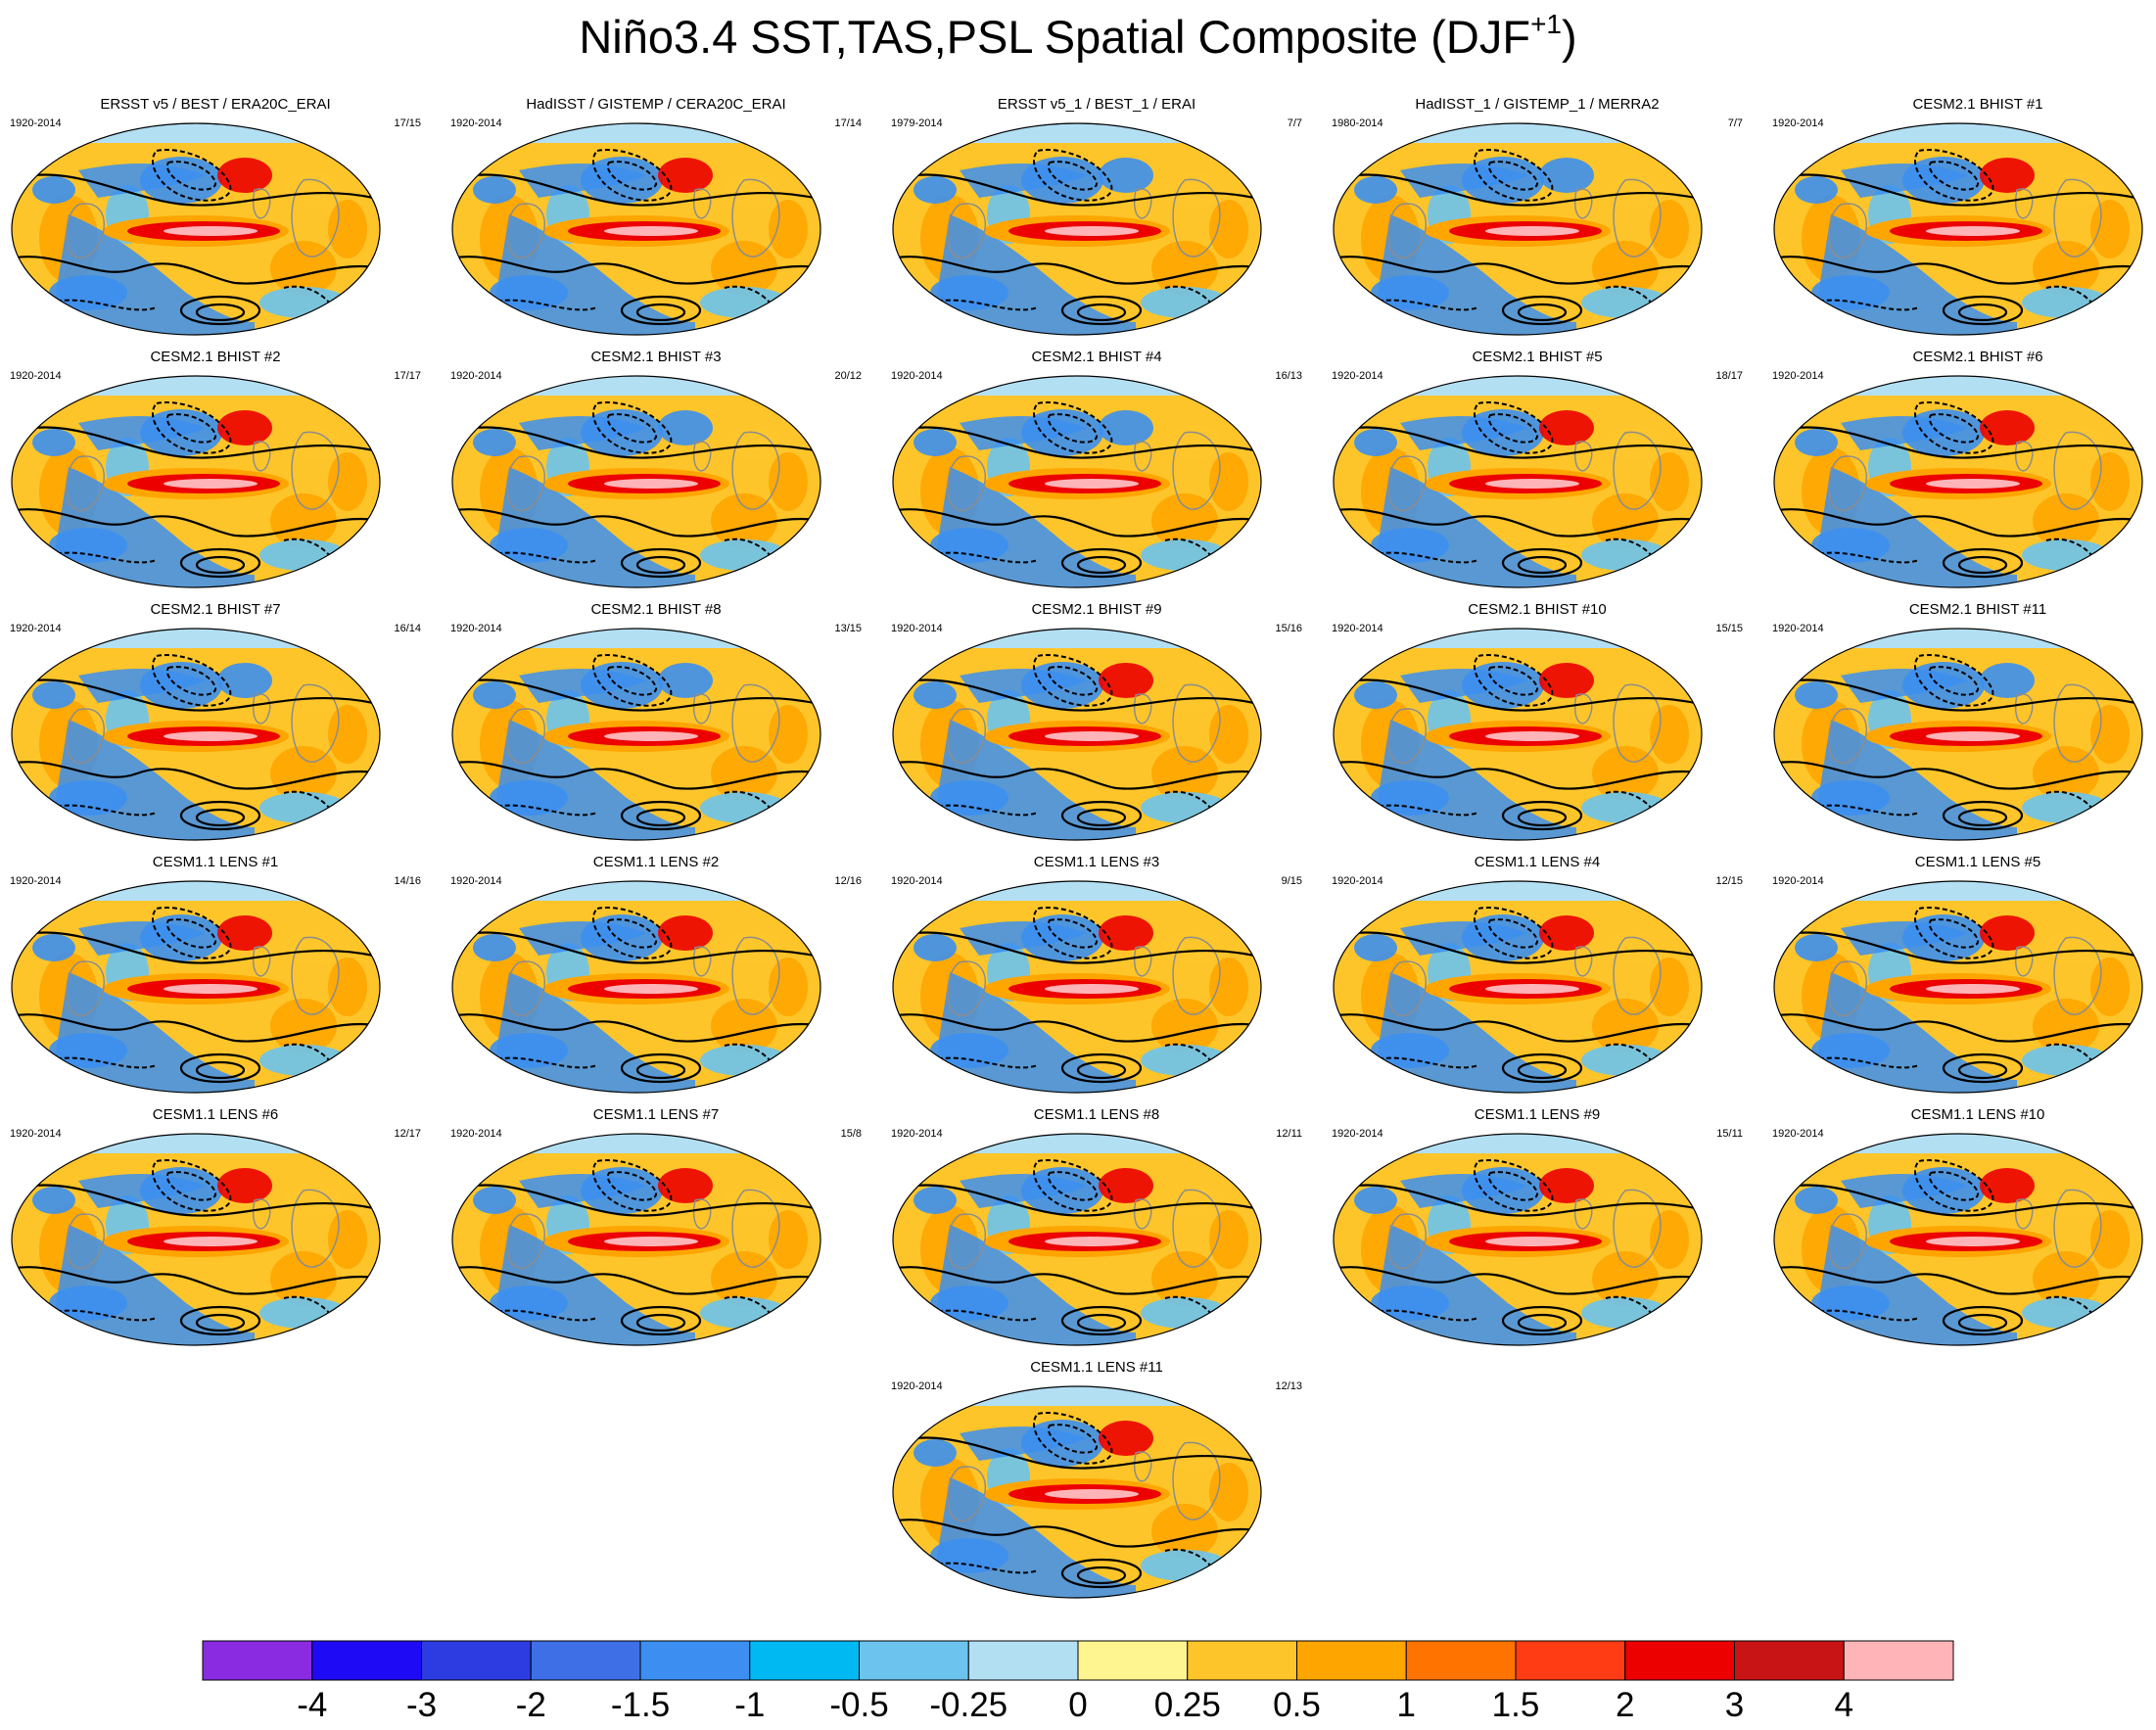 The height and width of the screenshot is (1730, 2156). Describe the element at coordinates (851, 1134) in the screenshot. I see `panel-count: 15/8` at that location.